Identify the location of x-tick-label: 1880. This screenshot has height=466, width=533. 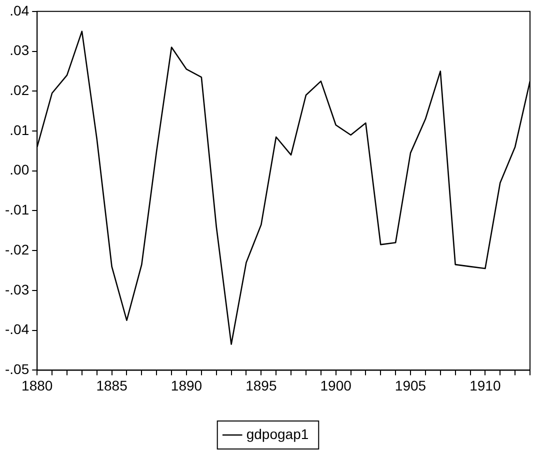
(37, 385).